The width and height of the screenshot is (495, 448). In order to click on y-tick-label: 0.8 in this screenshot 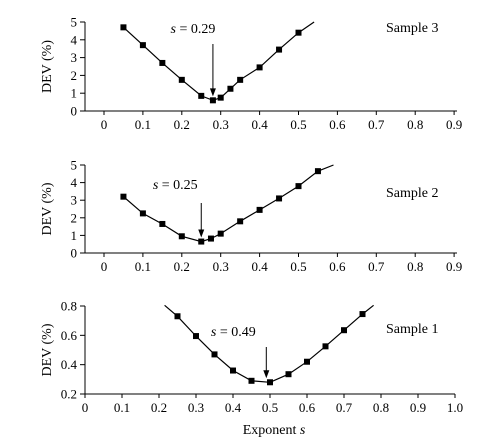, I will do `click(69, 306)`.